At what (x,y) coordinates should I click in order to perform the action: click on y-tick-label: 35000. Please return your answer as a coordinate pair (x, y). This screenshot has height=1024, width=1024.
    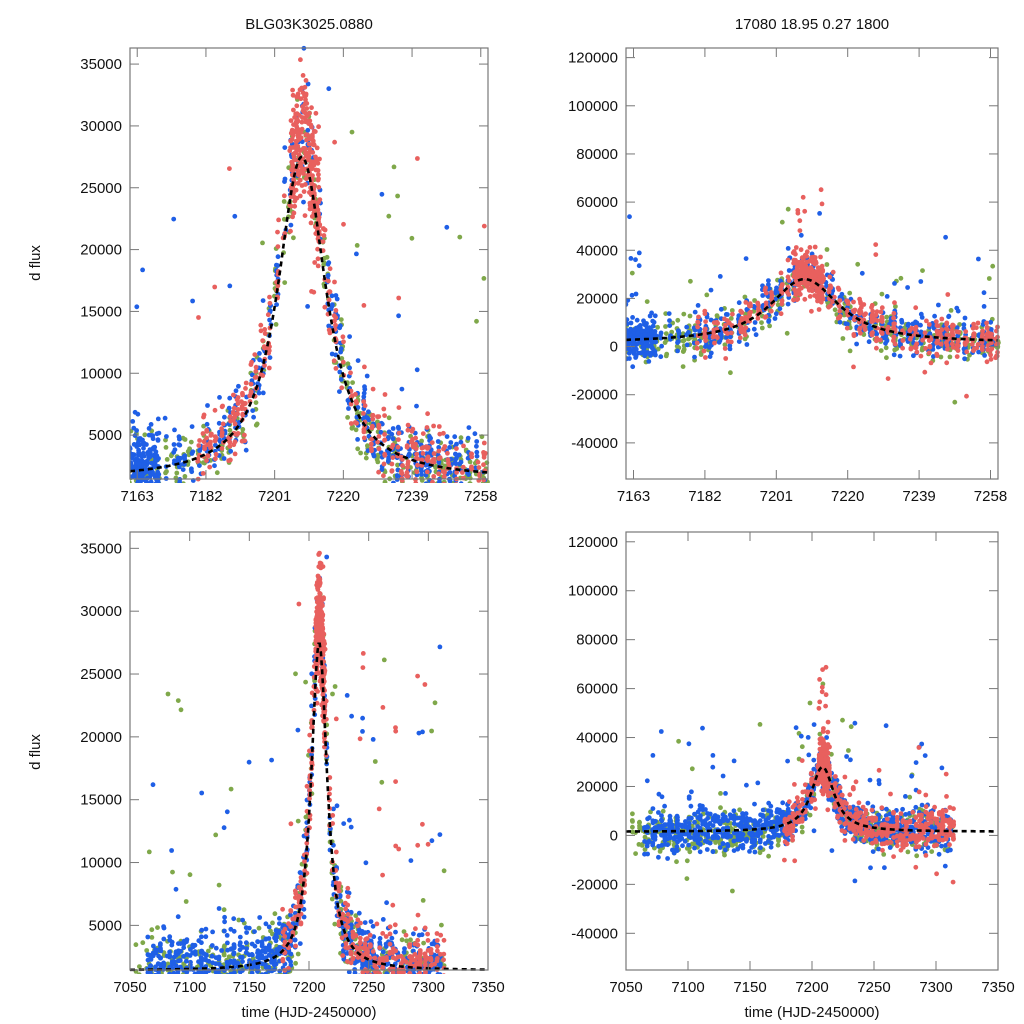
    Looking at the image, I should click on (101, 64).